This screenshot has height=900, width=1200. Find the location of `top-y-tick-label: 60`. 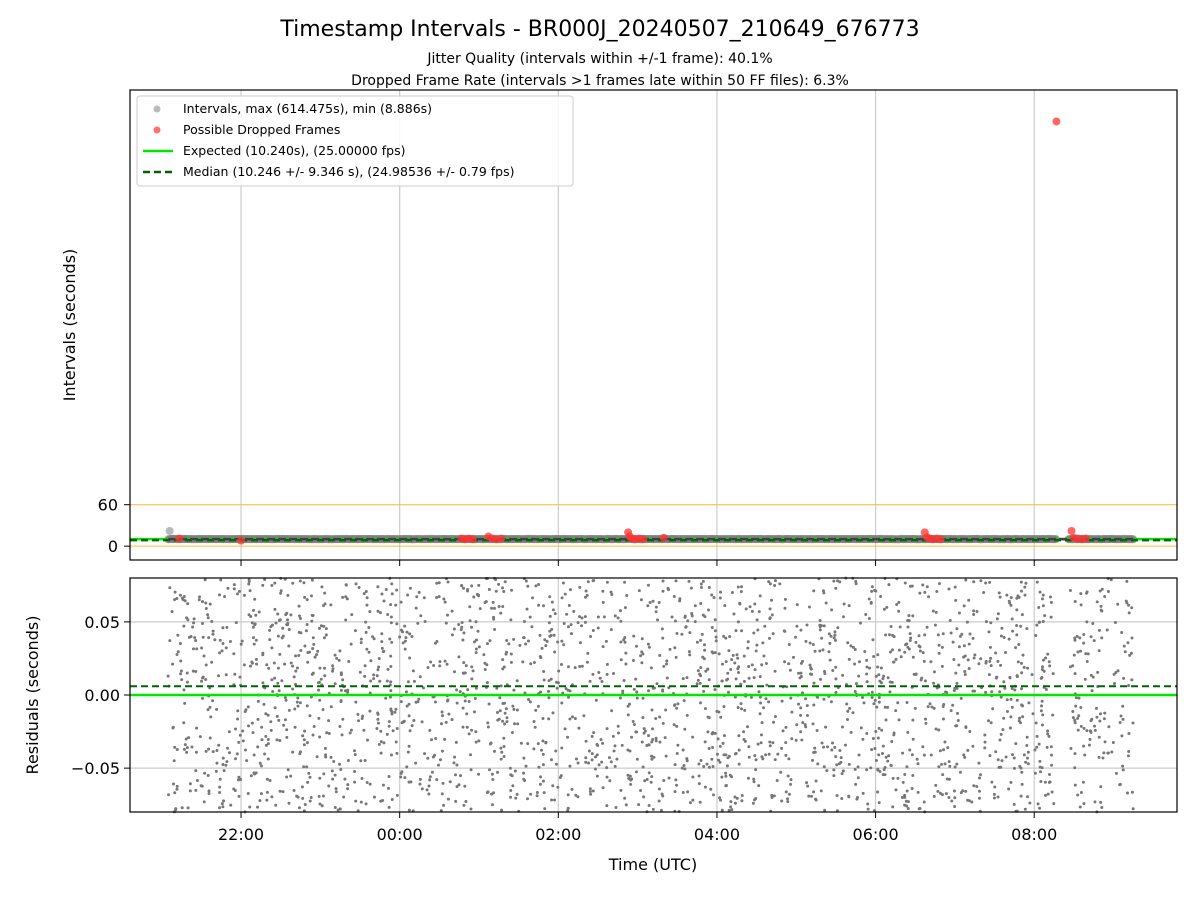

top-y-tick-label: 60 is located at coordinates (108, 505).